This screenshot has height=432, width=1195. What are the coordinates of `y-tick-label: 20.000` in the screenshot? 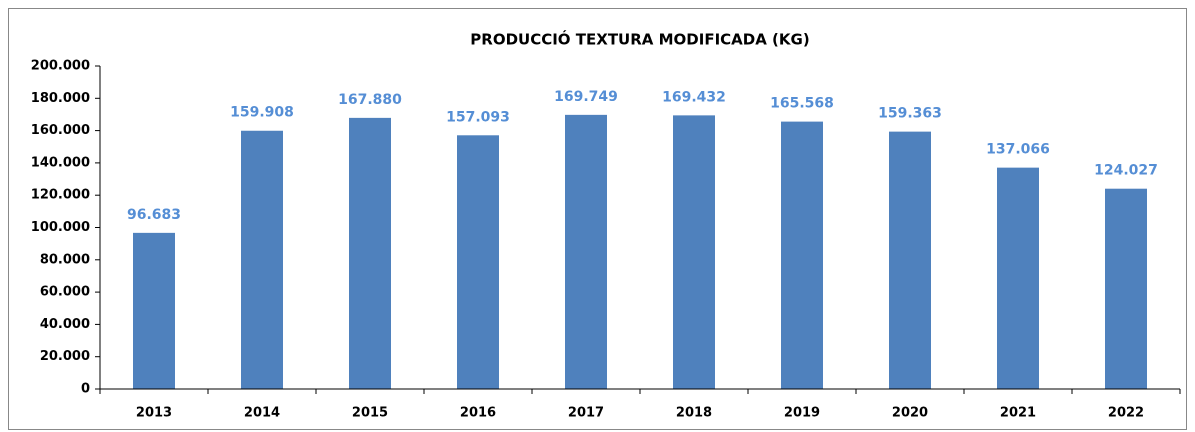 It's located at (65, 356).